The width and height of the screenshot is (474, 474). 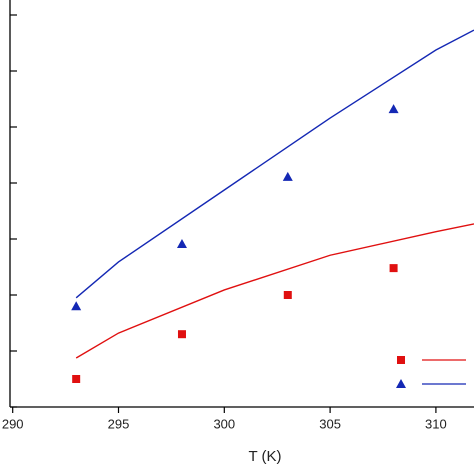 I want to click on x-tick-label: 305, so click(x=330, y=423).